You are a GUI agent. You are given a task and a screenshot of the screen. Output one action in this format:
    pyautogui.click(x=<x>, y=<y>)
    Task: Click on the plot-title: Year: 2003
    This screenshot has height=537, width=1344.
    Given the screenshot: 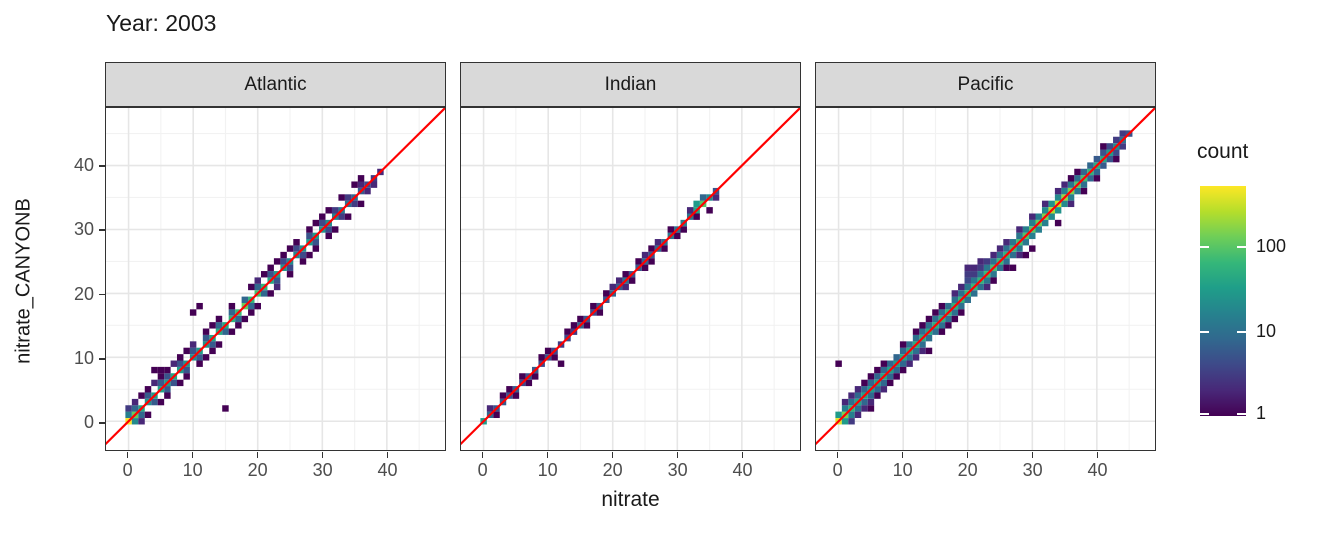 What is the action you would take?
    pyautogui.click(x=161, y=23)
    